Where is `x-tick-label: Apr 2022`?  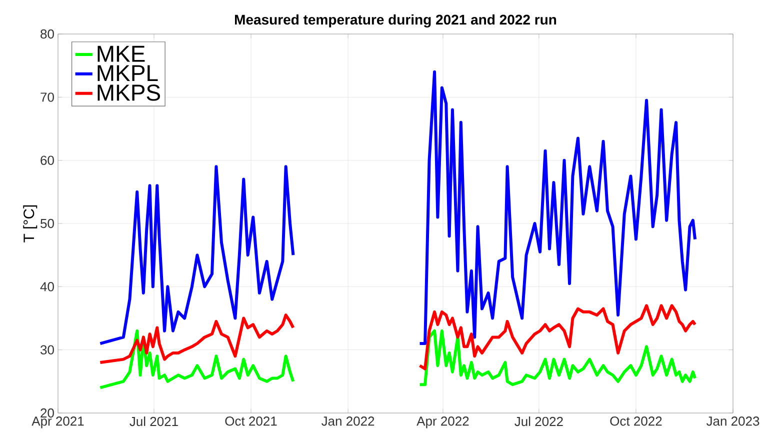 x-tick-label: Apr 2022 is located at coordinates (442, 422).